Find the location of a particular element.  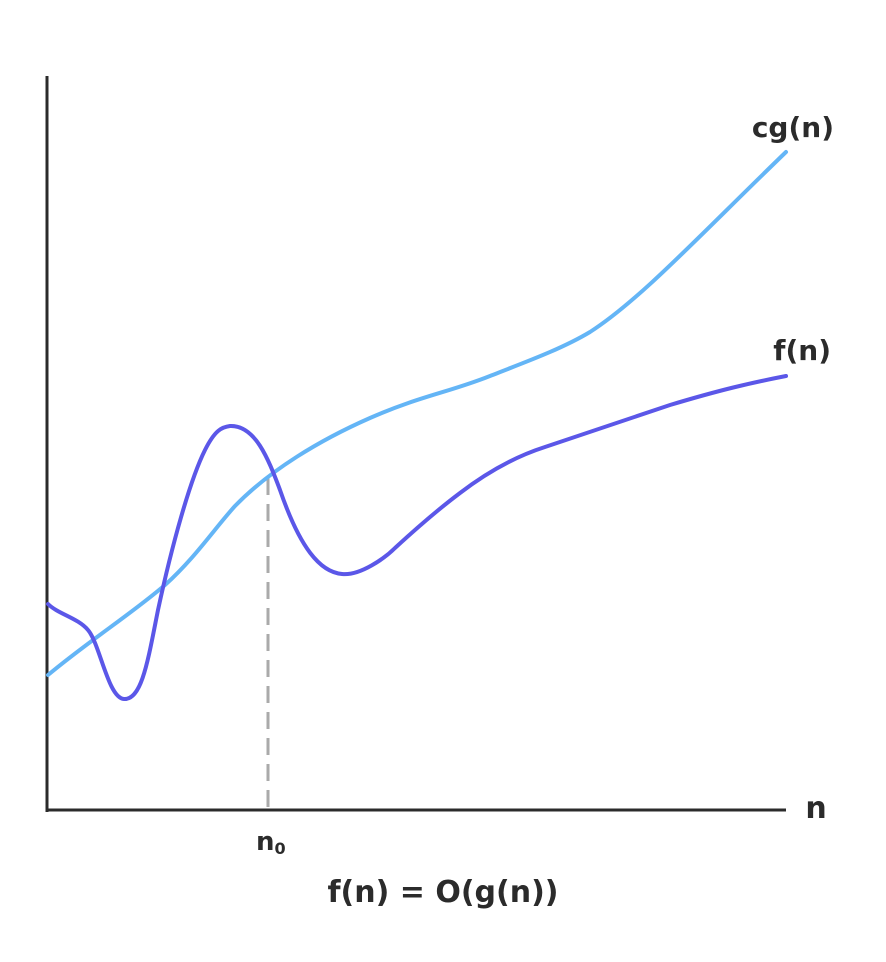

threshold-label-subscript: 0 is located at coordinates (280, 848).